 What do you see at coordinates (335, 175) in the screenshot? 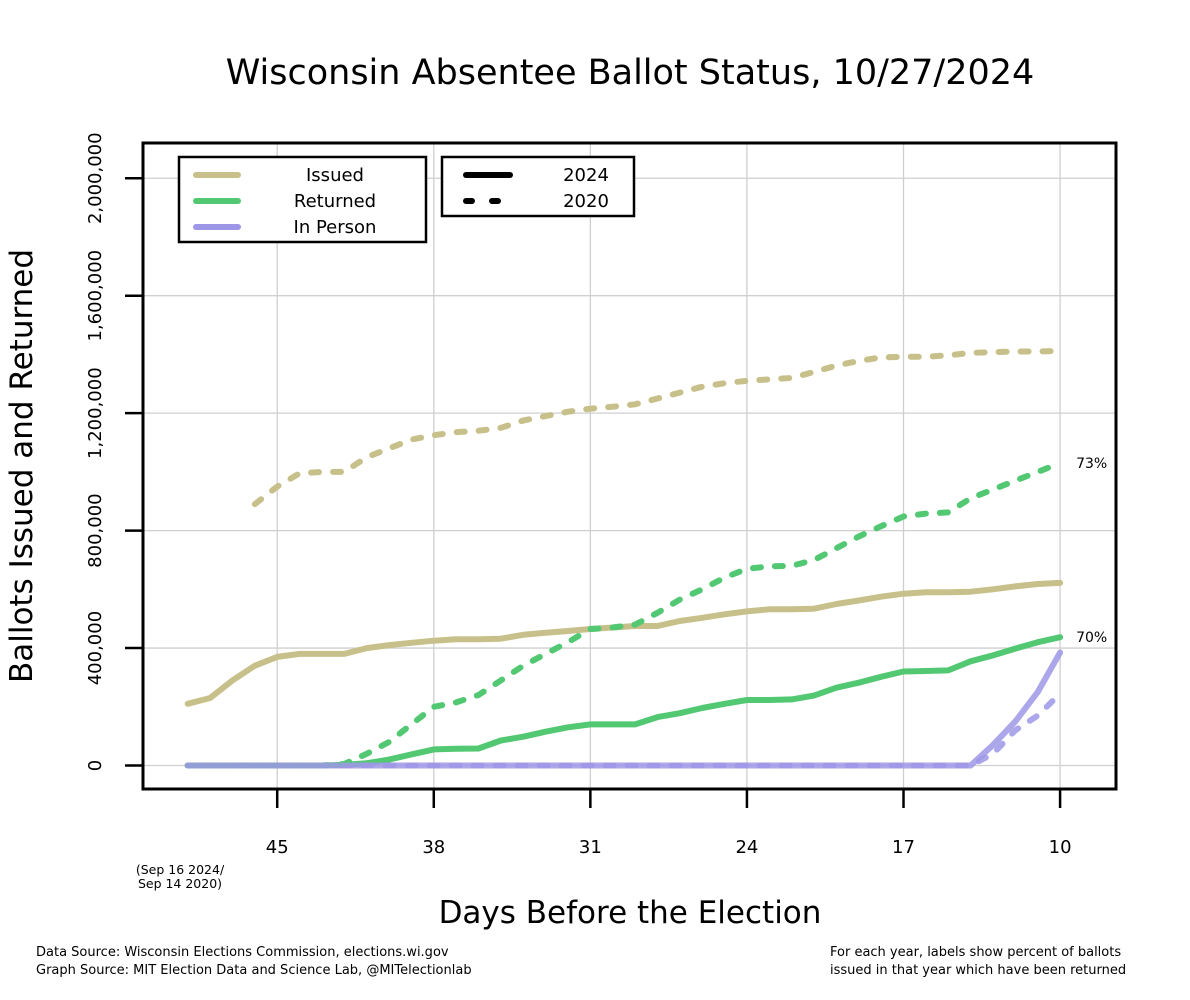
I see `legend-label: Issued` at bounding box center [335, 175].